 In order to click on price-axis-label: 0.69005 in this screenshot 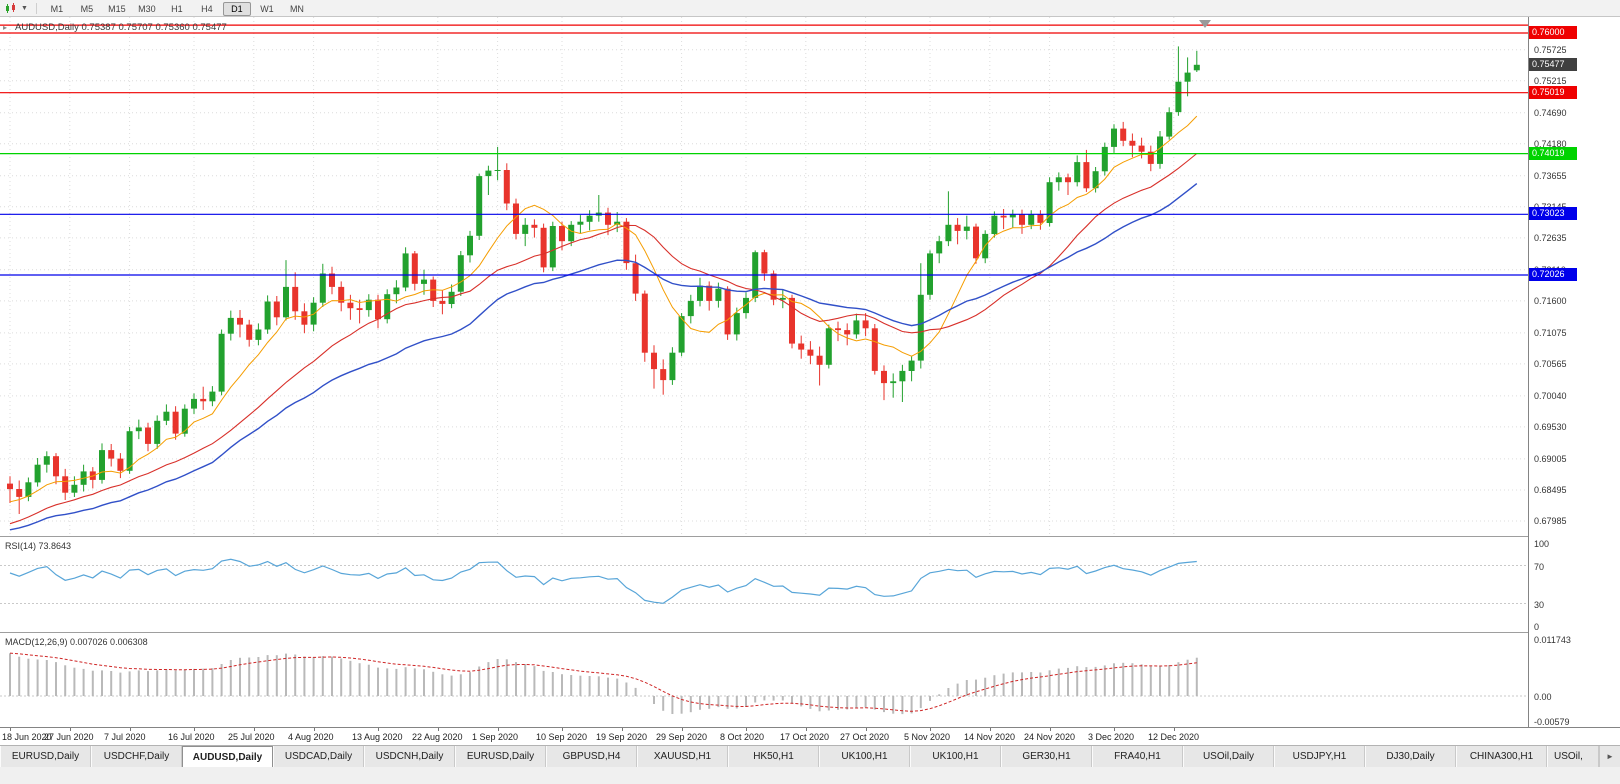, I will do `click(1550, 459)`.